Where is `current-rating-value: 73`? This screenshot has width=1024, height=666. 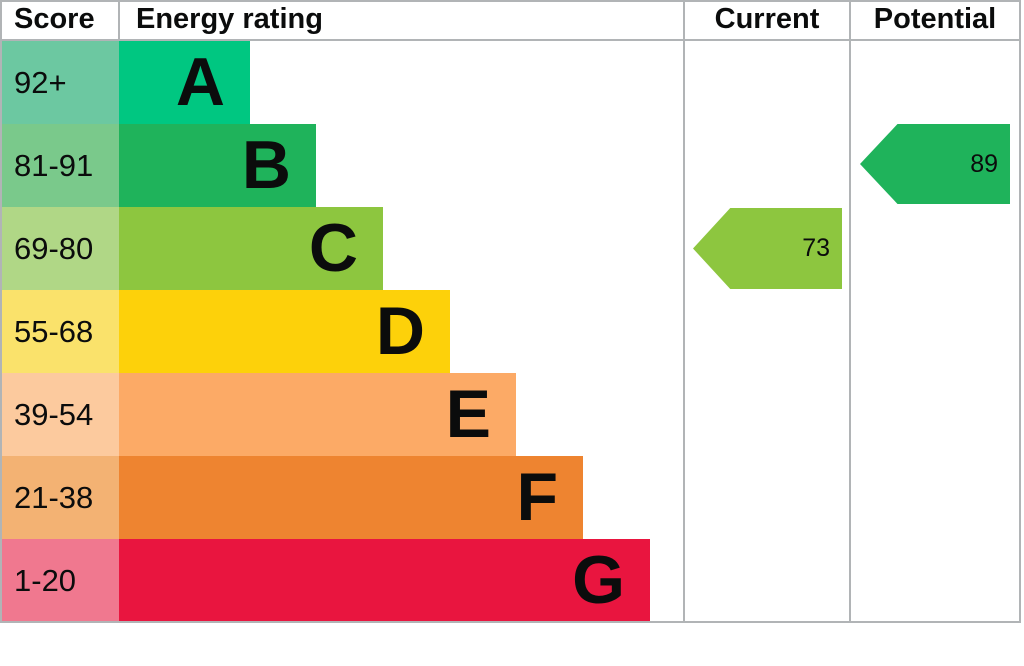 current-rating-value: 73 is located at coordinates (816, 248).